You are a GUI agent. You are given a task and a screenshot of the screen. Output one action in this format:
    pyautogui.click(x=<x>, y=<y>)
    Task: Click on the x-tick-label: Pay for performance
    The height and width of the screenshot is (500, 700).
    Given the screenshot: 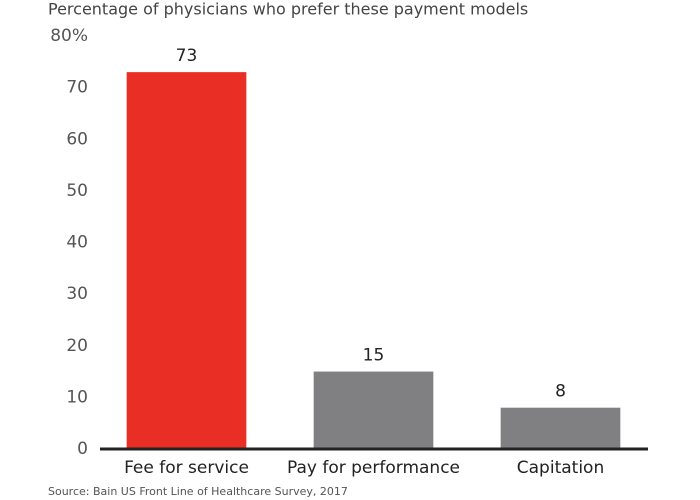 What is the action you would take?
    pyautogui.click(x=373, y=468)
    